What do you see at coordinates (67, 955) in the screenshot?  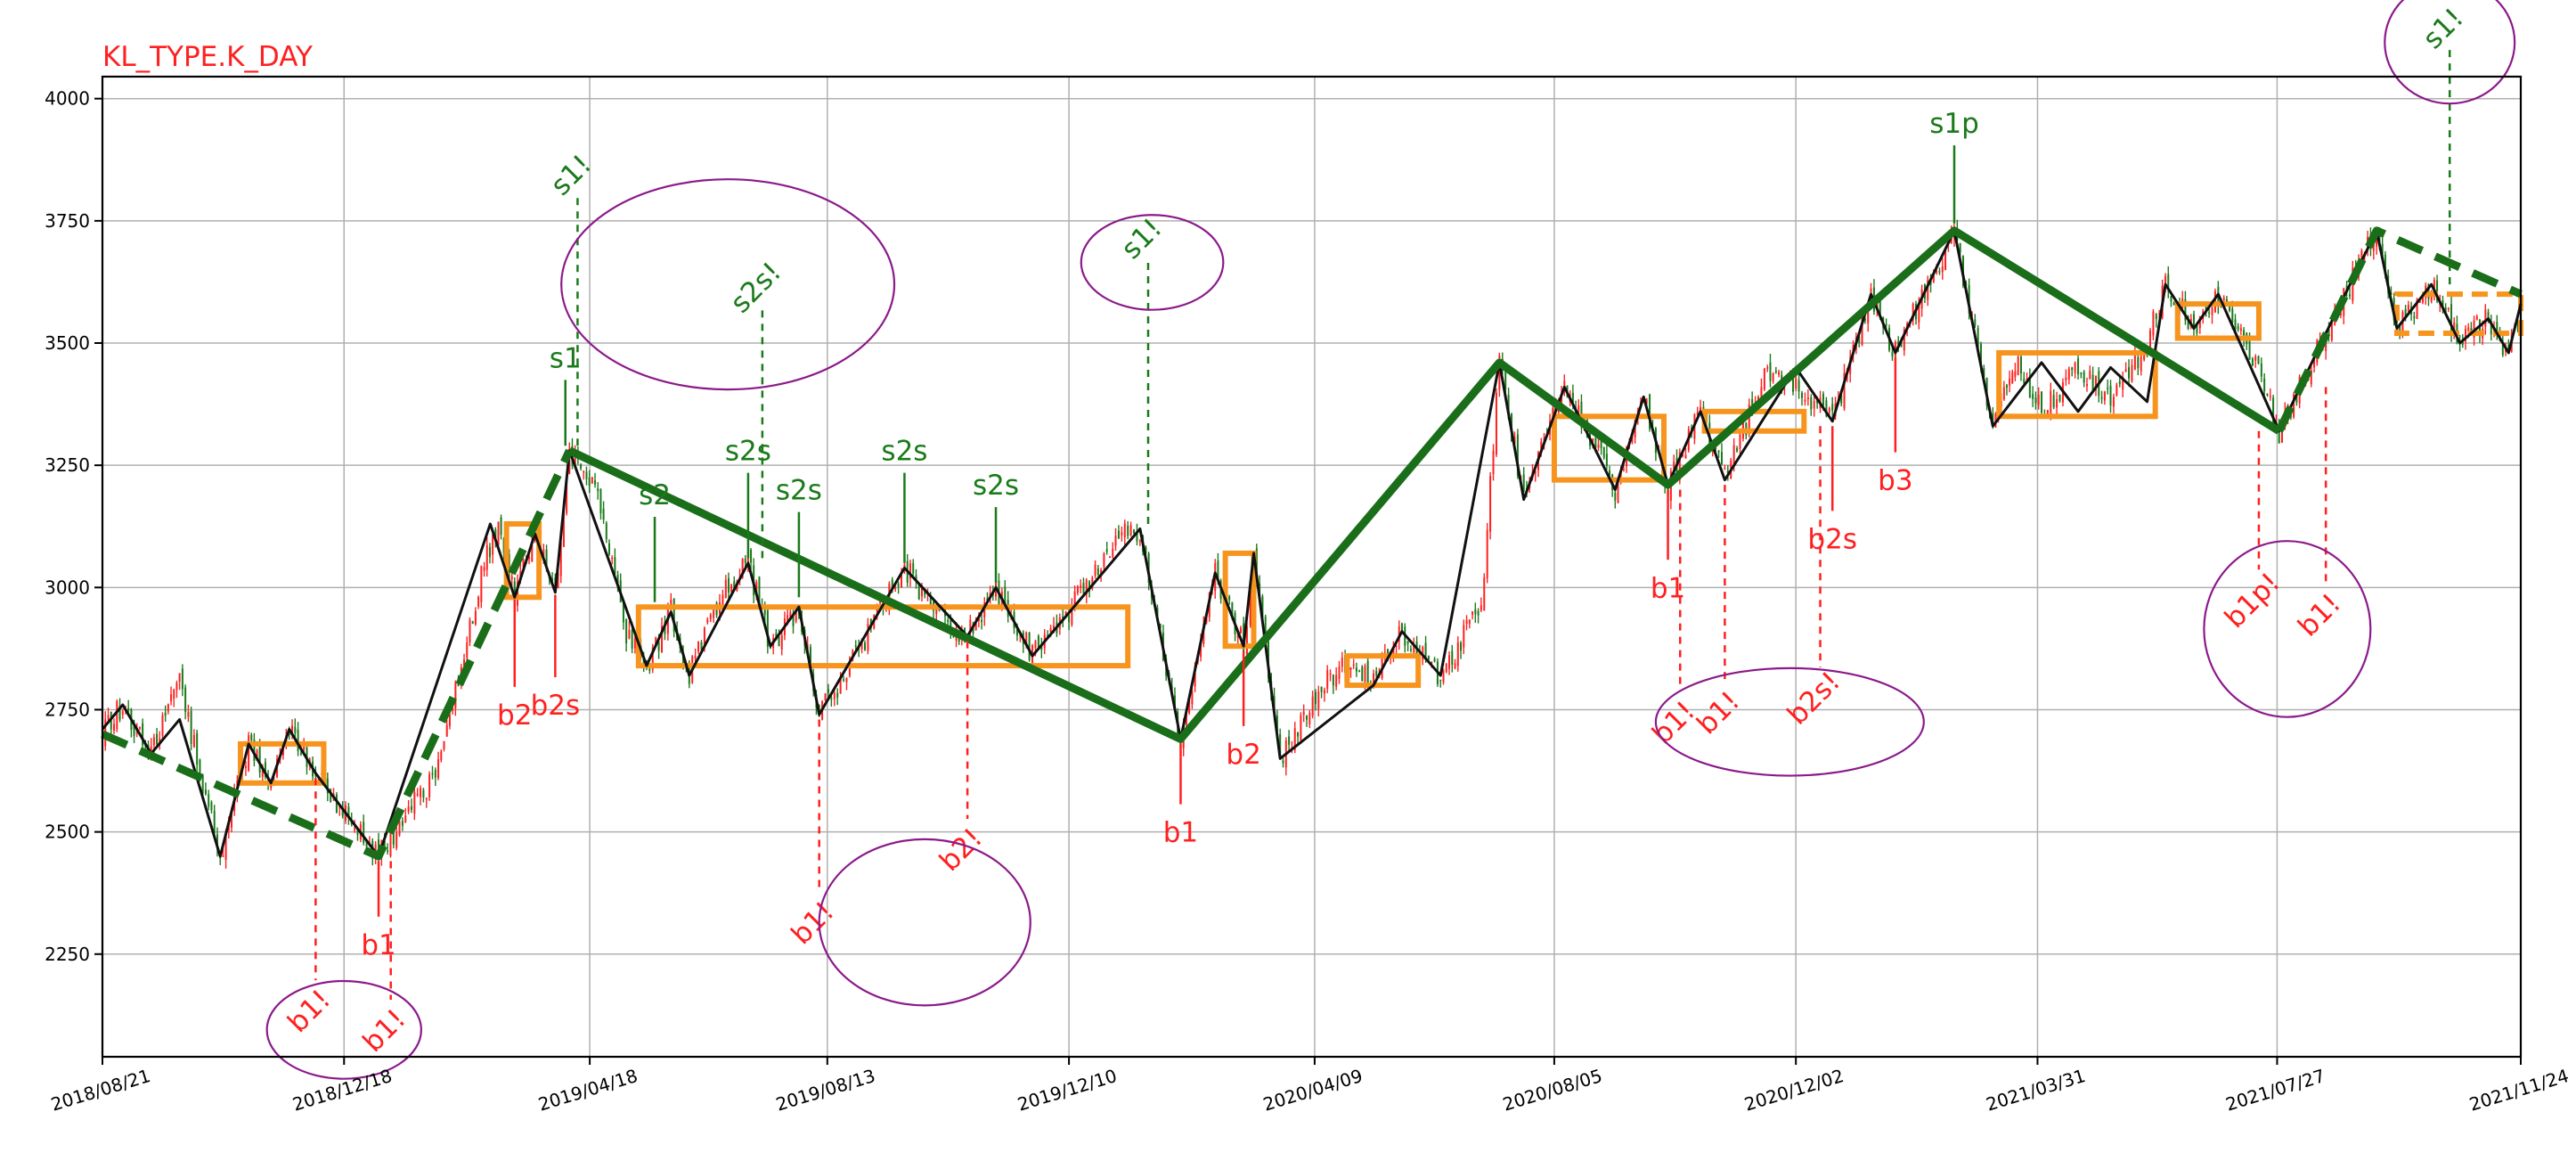 I see `y-tick-label: 2250` at bounding box center [67, 955].